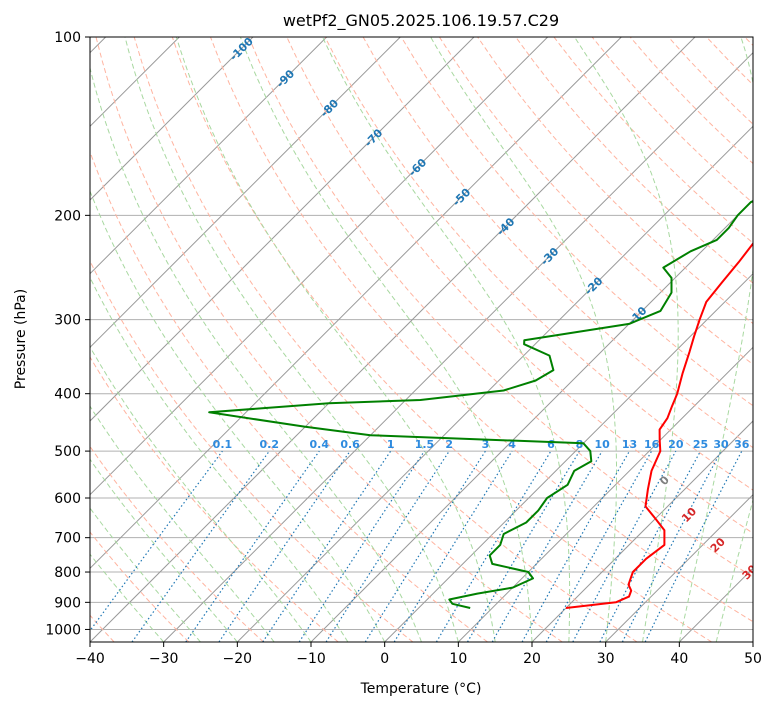 This screenshot has height=708, width=775. Describe the element at coordinates (458, 659) in the screenshot. I see `x-tick-label: 10` at that location.